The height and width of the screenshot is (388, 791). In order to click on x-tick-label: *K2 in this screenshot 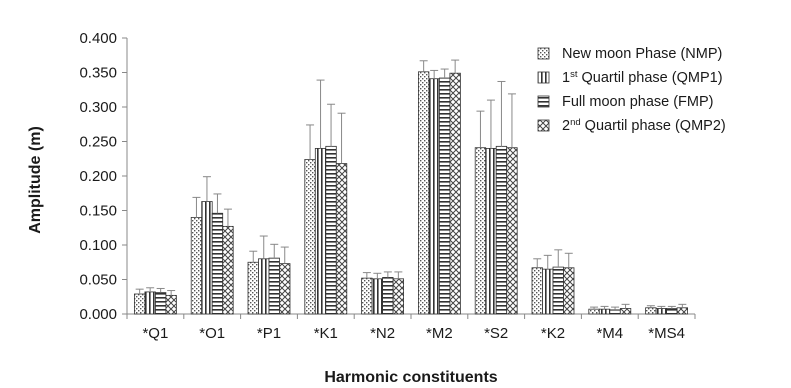, I will do `click(553, 333)`.